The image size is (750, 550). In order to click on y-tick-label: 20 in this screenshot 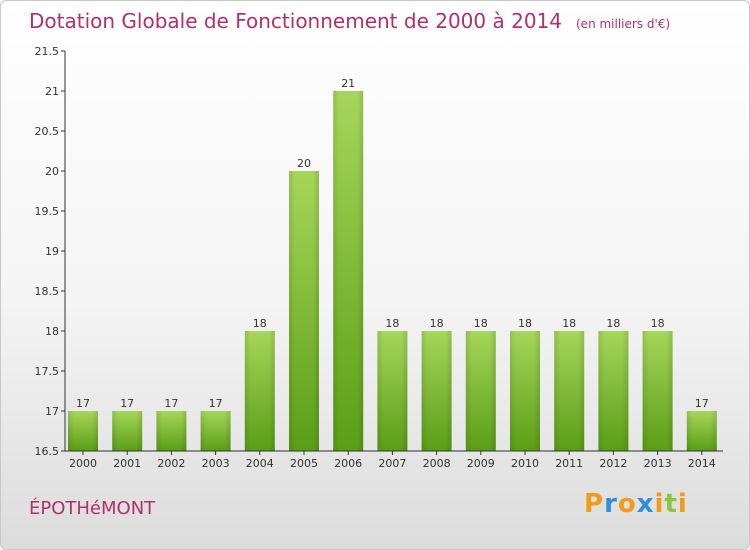, I will do `click(52, 171)`.